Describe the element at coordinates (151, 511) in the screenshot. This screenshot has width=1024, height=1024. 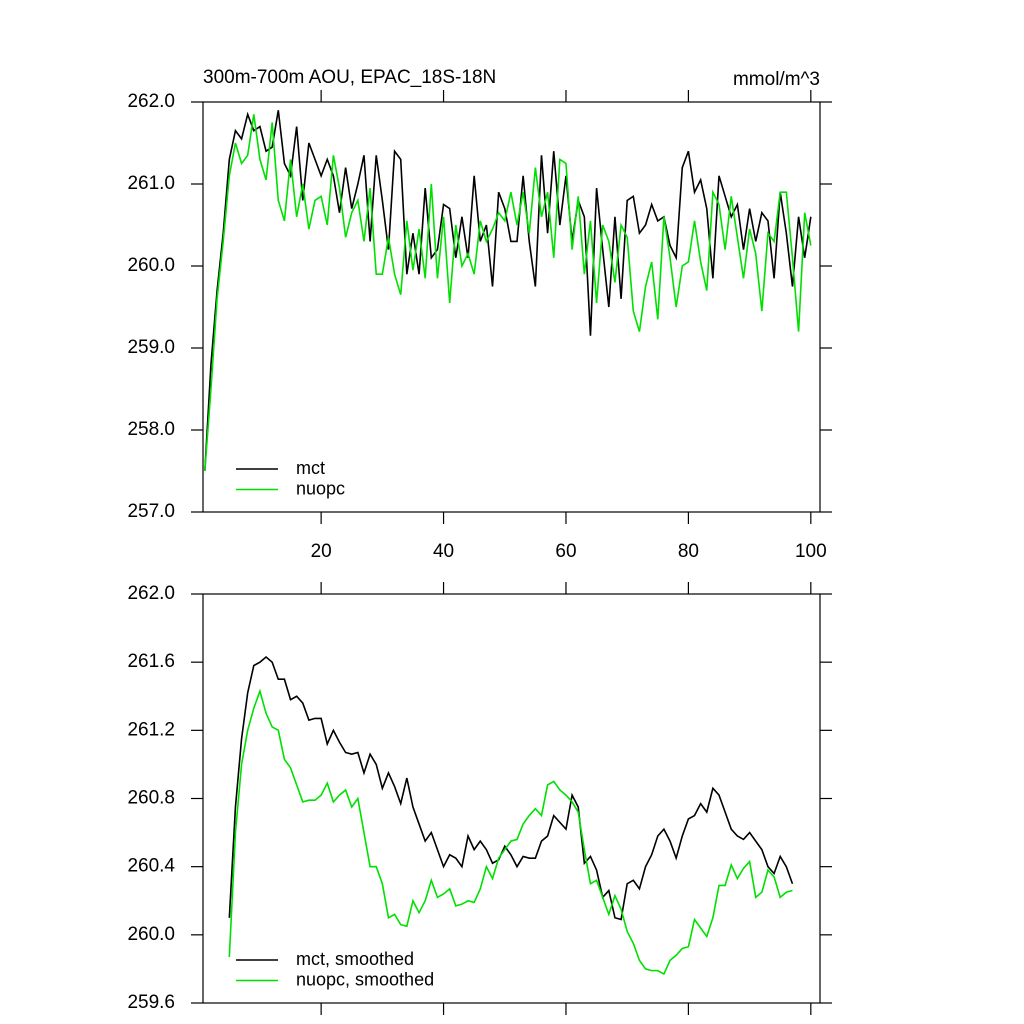
I see `y-tick-label: 257.0` at that location.